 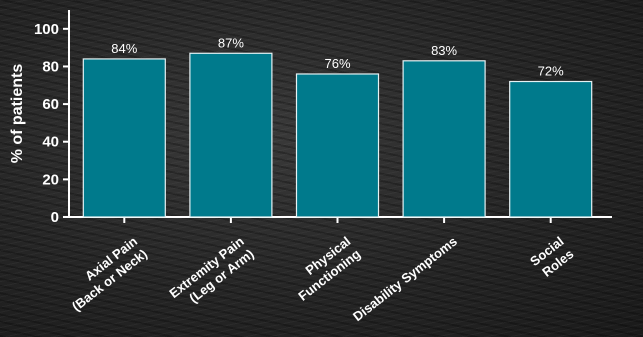 What do you see at coordinates (231, 42) in the screenshot?
I see `data-label: 87%` at bounding box center [231, 42].